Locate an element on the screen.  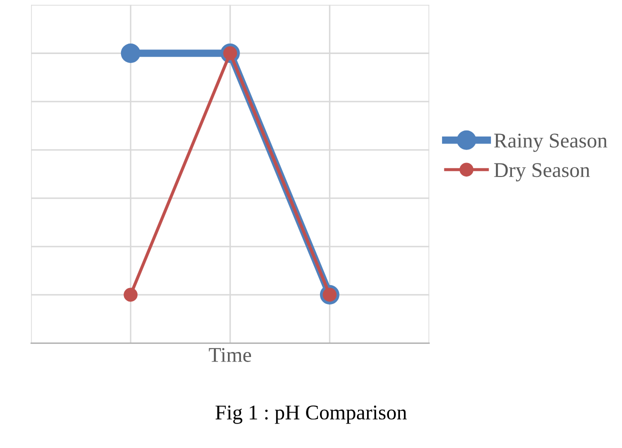
caption: Fig 1 : pH Comparison is located at coordinates (311, 415).